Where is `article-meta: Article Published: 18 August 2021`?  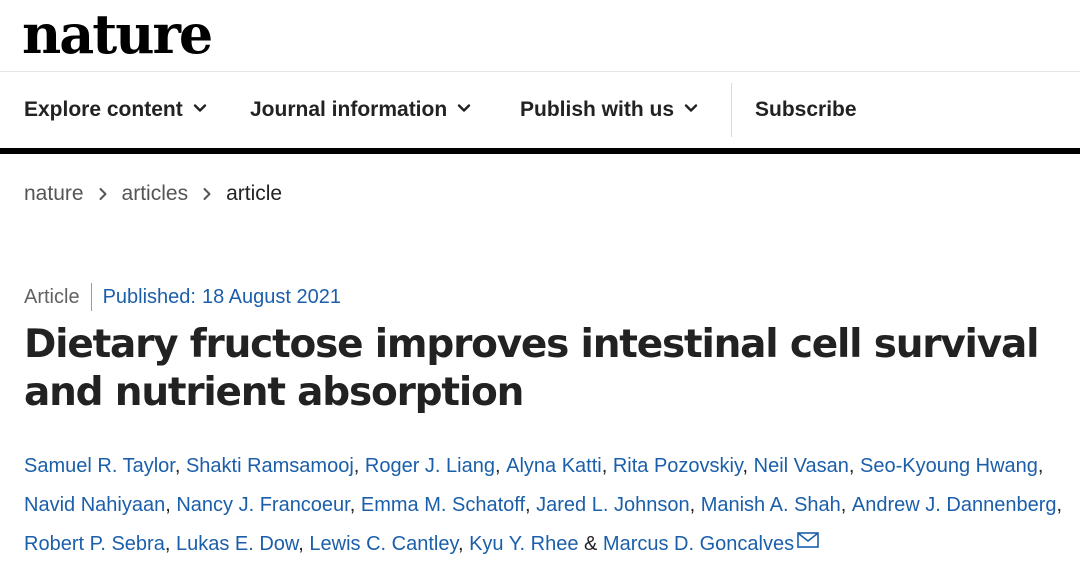 article-meta: Article Published: 18 August 2021 is located at coordinates (182, 297).